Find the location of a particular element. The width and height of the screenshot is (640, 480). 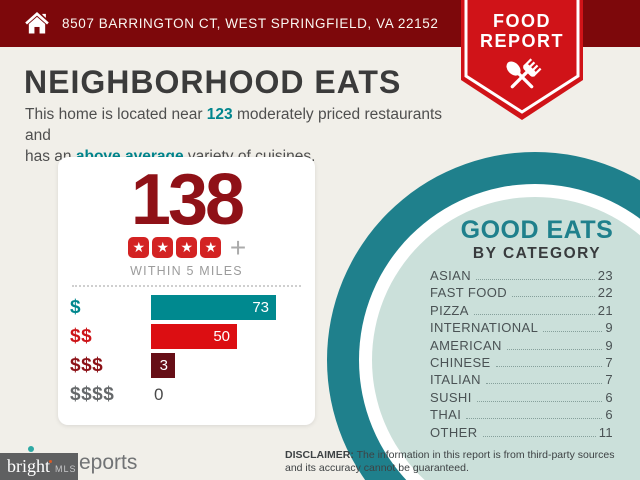

category-label: AMERICAN is located at coordinates (466, 345).